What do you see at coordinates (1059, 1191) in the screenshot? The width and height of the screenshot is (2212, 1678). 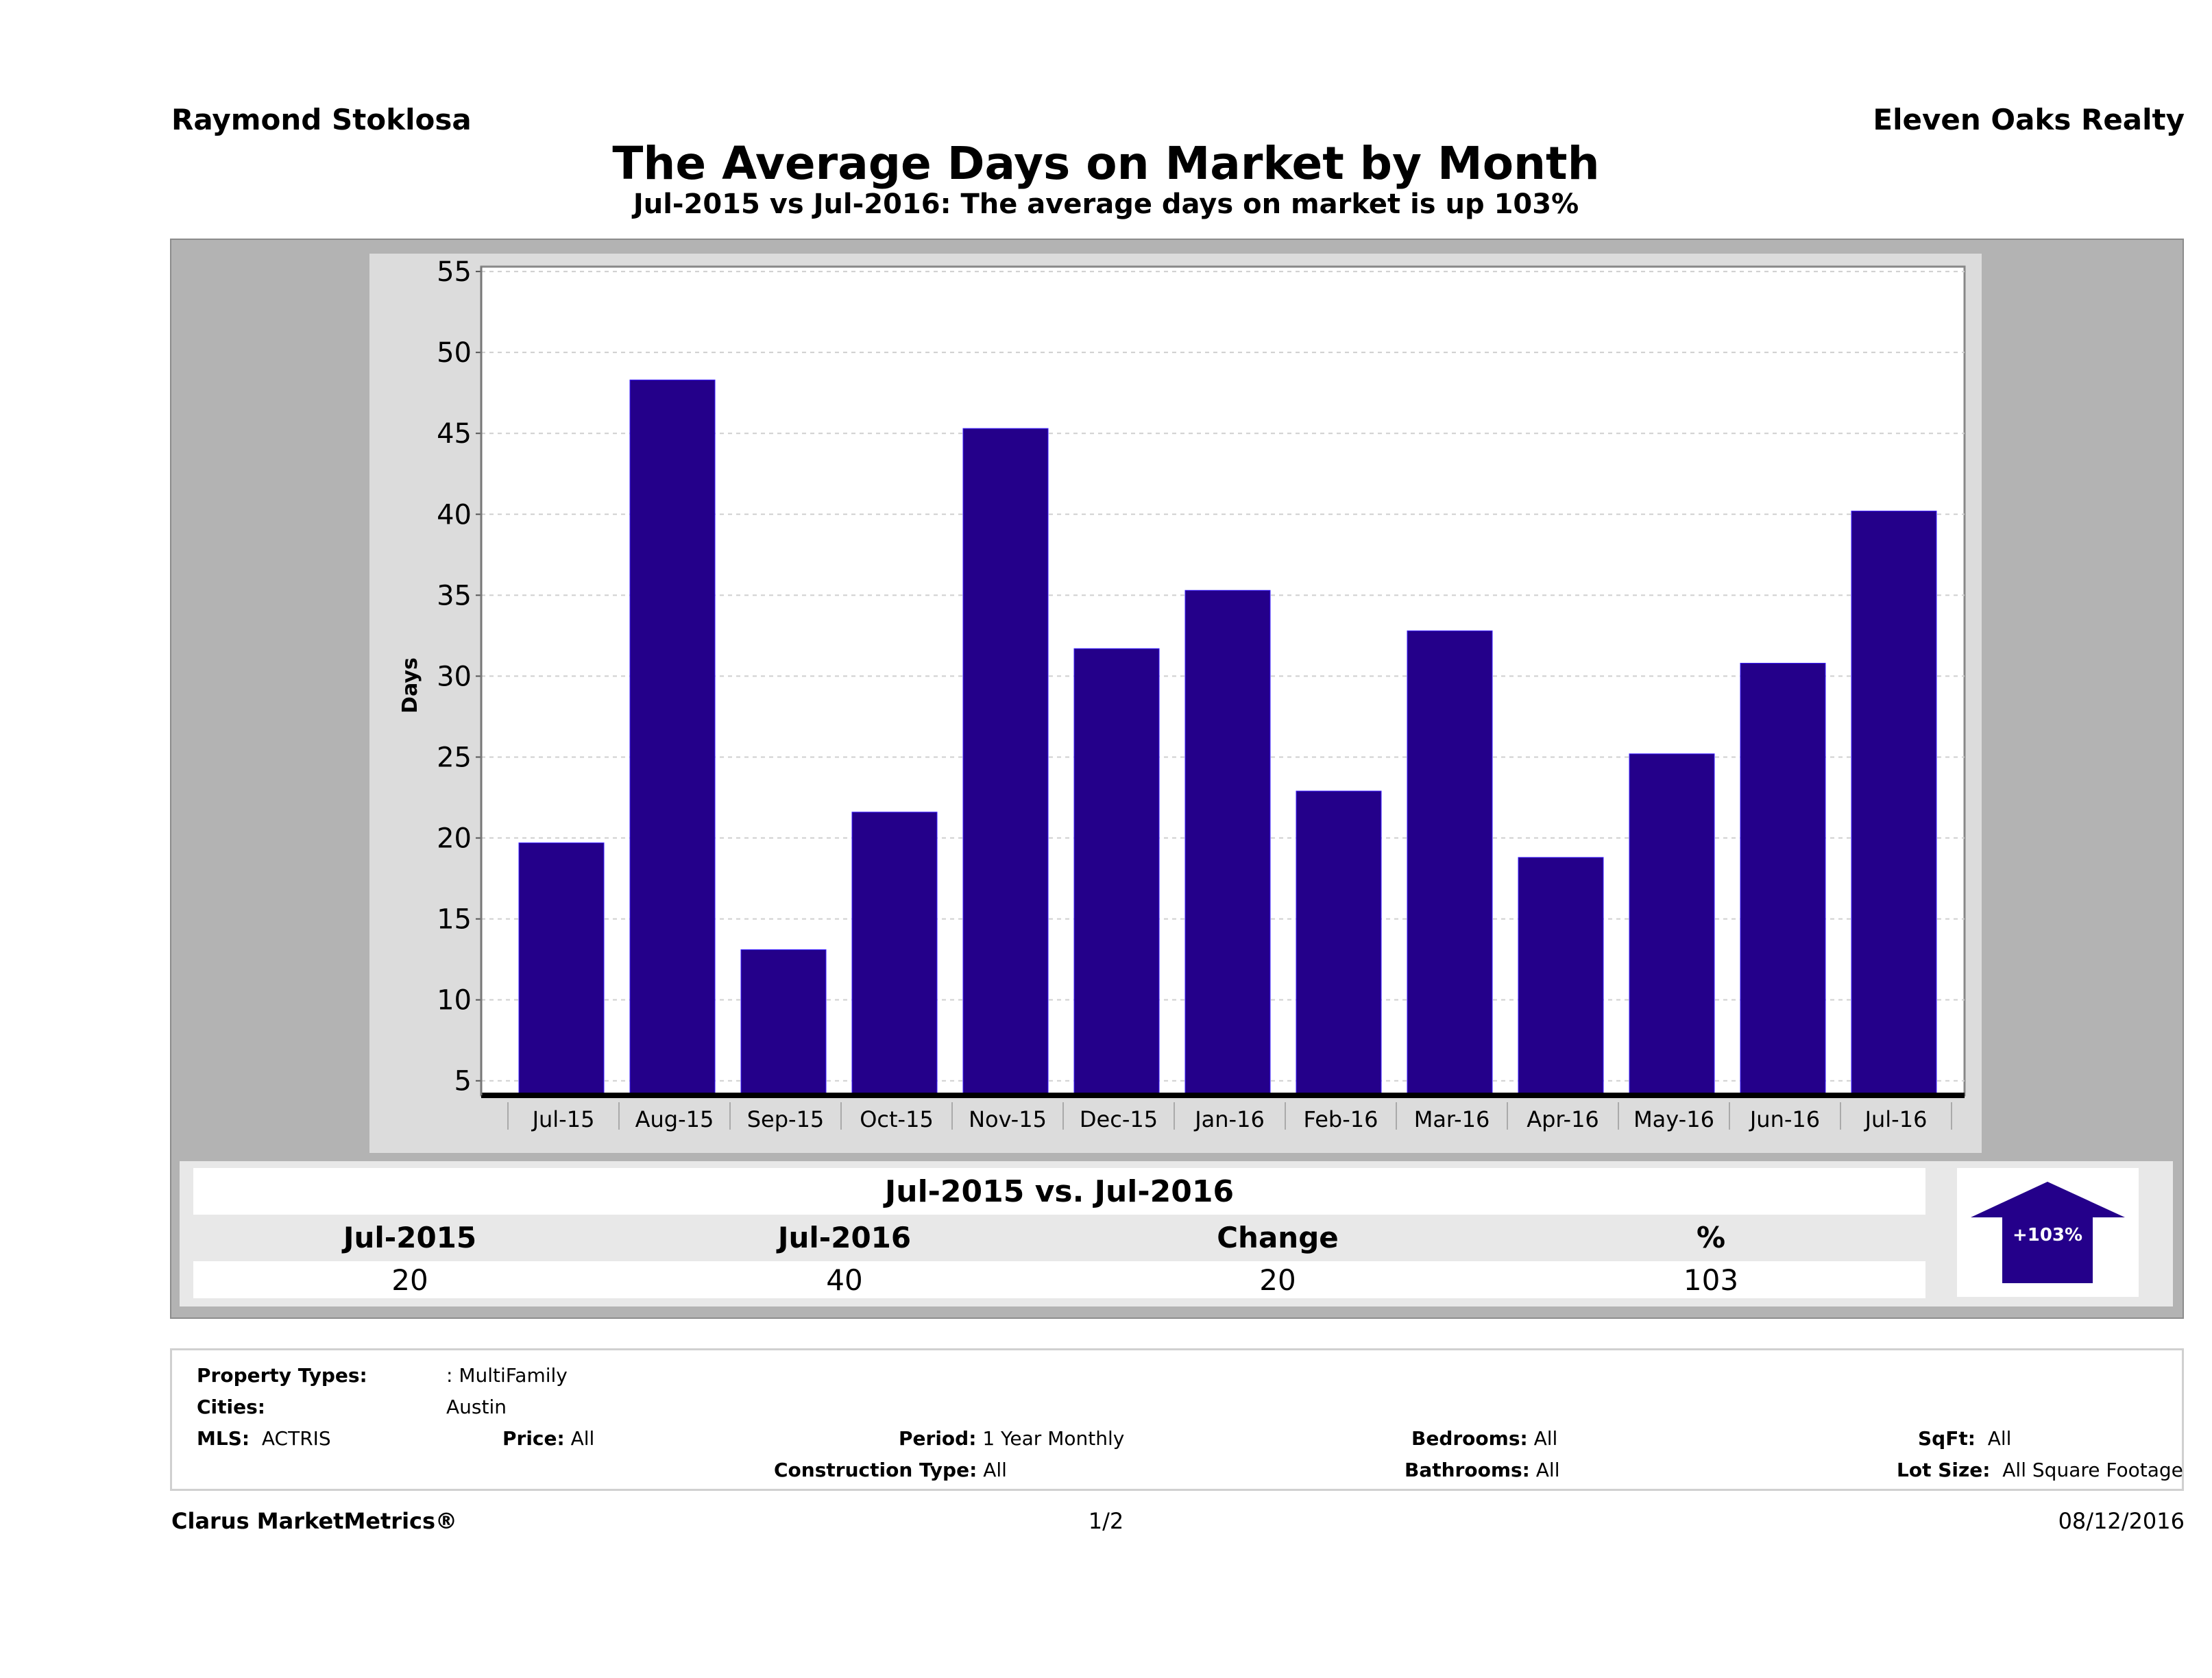 I see `summary-title: Jul-2015 vs. Jul-2016` at bounding box center [1059, 1191].